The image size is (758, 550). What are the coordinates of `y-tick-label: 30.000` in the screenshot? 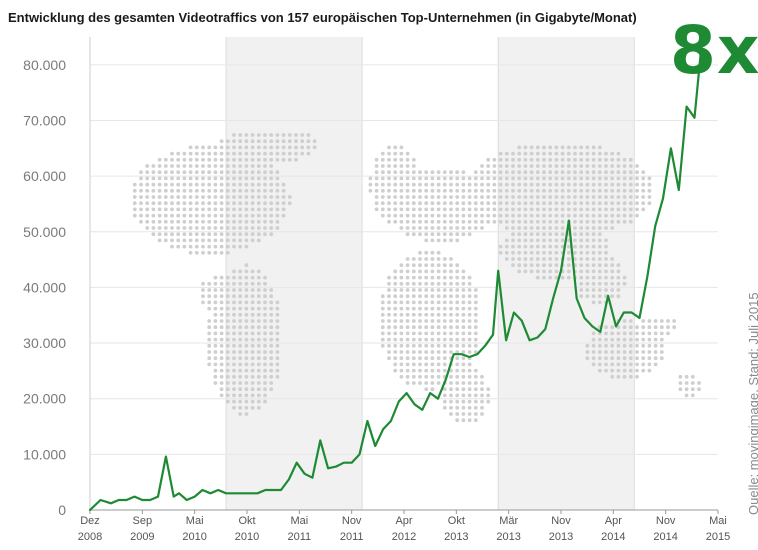 It's located at (44, 343).